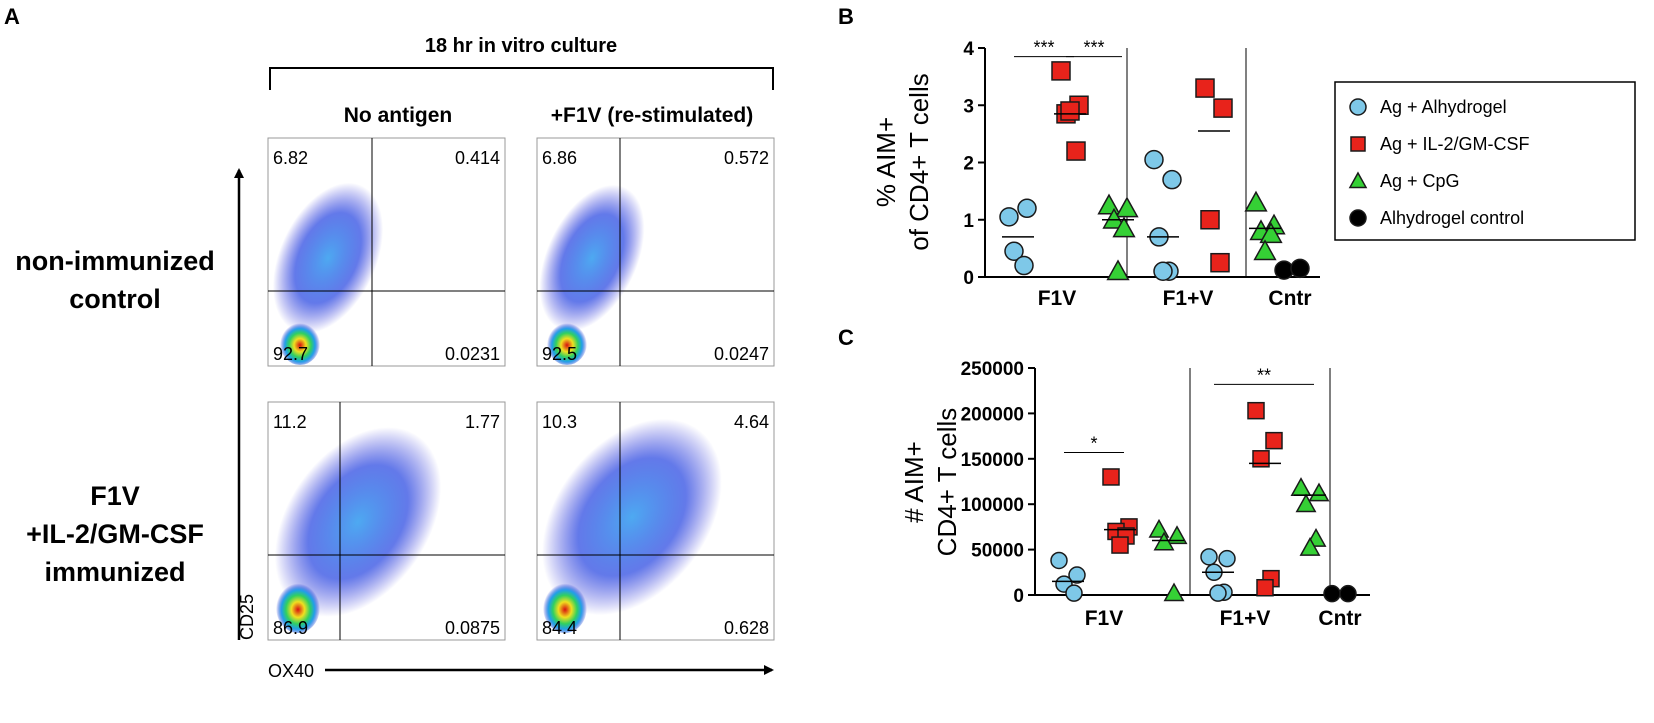 The height and width of the screenshot is (723, 1654). What do you see at coordinates (114, 261) in the screenshot?
I see `row-label-top-1: non-immunized` at bounding box center [114, 261].